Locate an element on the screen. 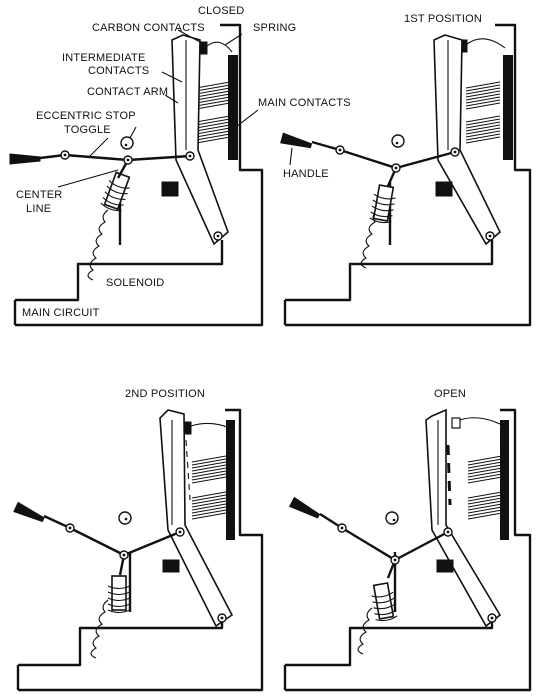 The height and width of the screenshot is (700, 542). center-line is located at coordinates (88, 178).